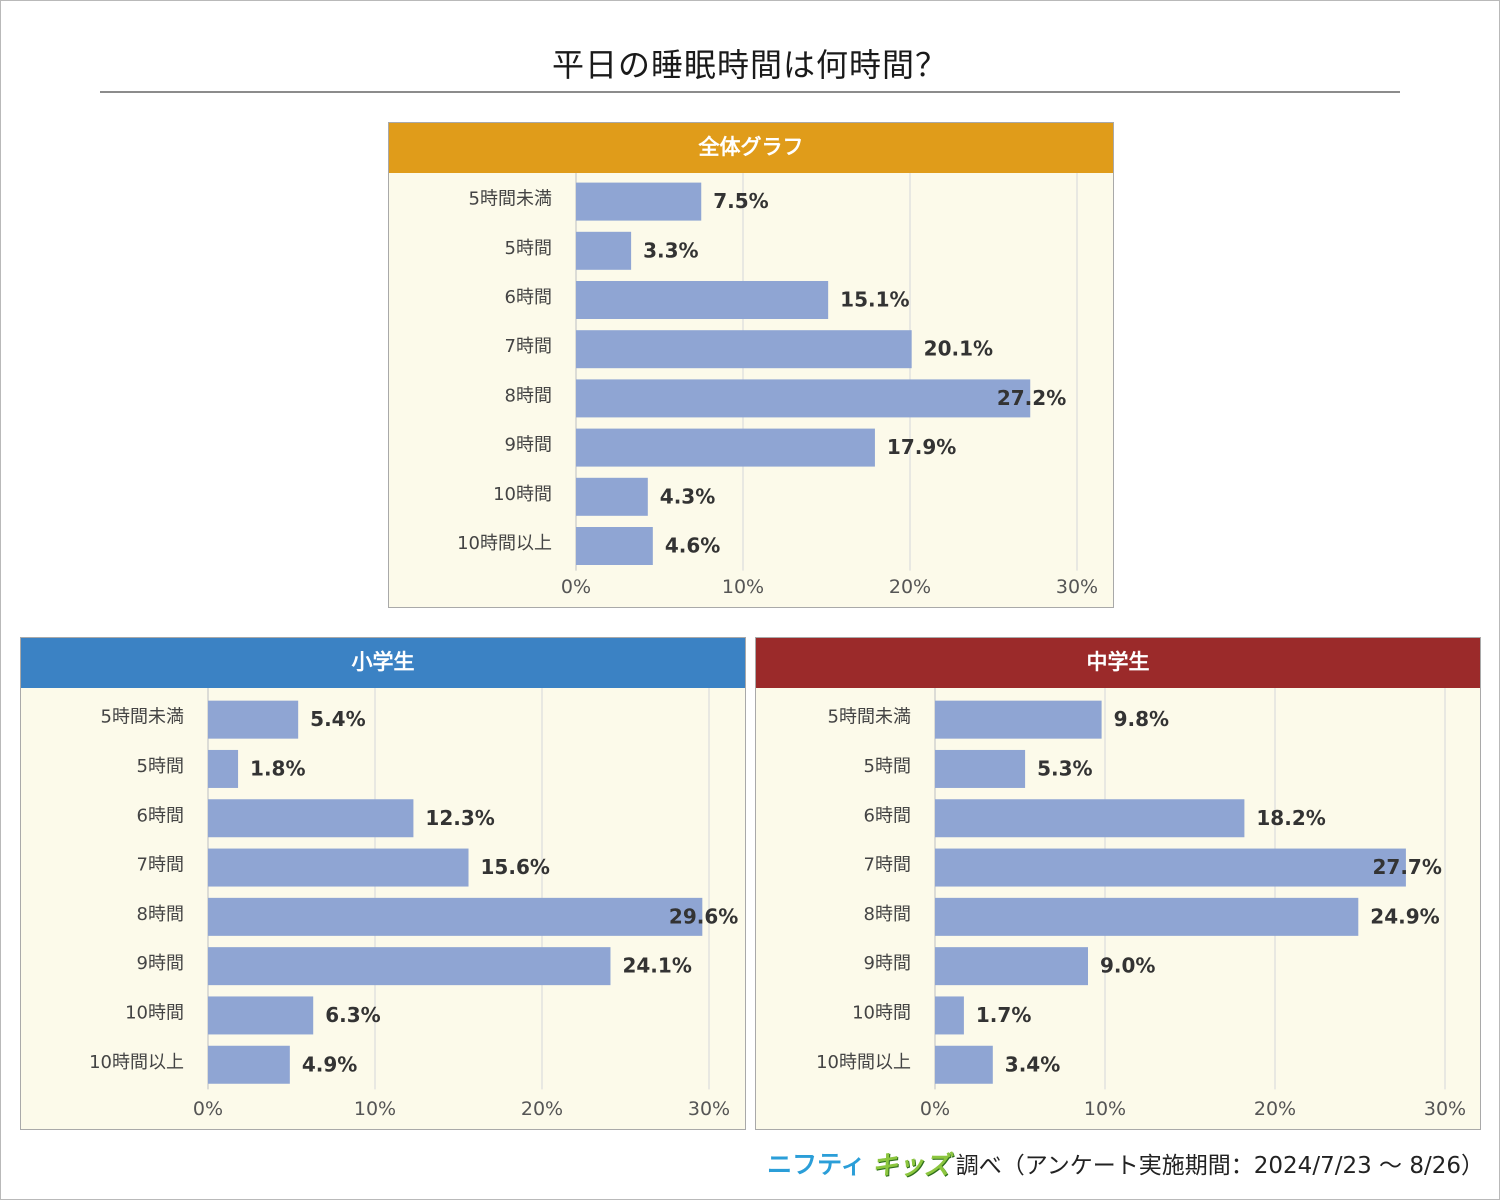 The image size is (1500, 1200). Describe the element at coordinates (750, 92) in the screenshot. I see `title-divider` at that location.